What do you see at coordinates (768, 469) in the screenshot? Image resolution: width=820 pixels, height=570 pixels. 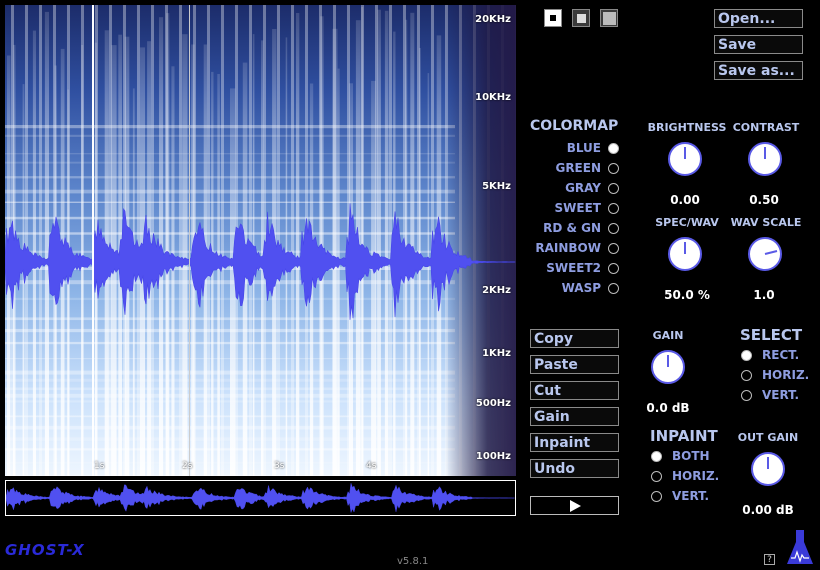 I see `out-gain-knob` at bounding box center [768, 469].